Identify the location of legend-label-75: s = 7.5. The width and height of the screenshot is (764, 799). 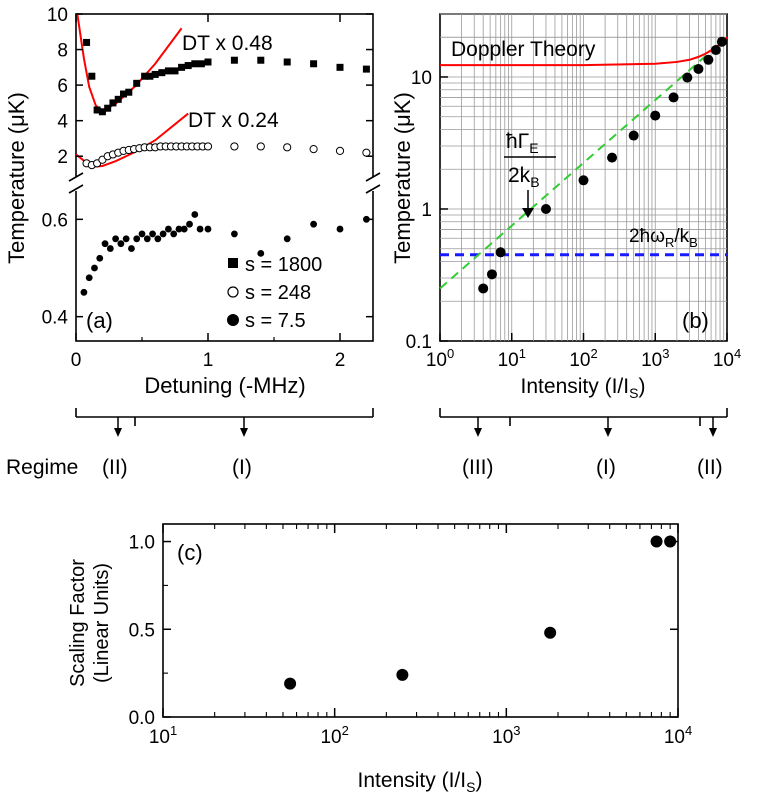
(275, 321).